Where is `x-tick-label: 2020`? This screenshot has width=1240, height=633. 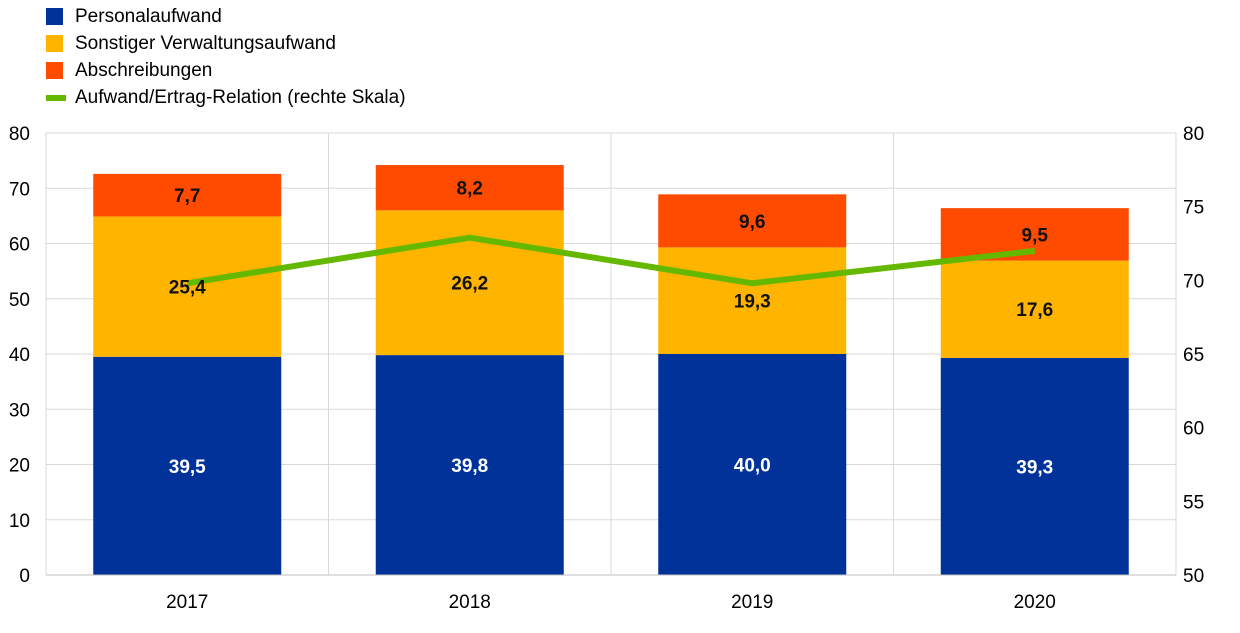
x-tick-label: 2020 is located at coordinates (1035, 602).